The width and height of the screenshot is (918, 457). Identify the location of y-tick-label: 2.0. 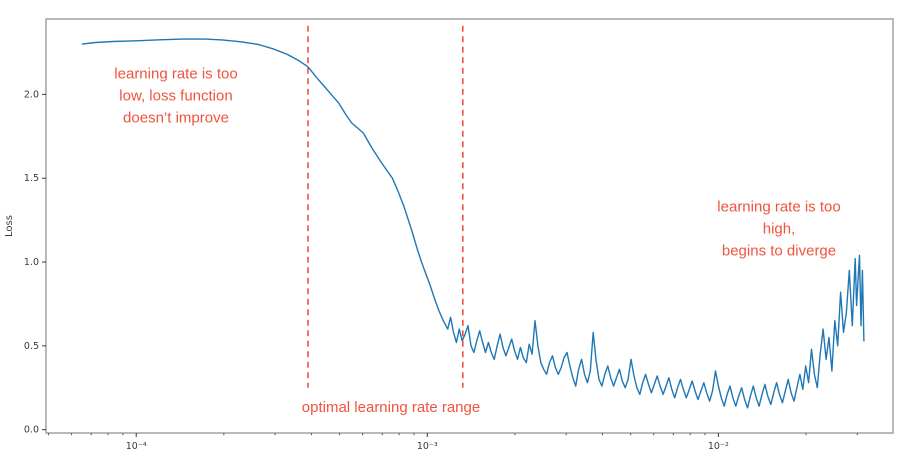
(31, 94).